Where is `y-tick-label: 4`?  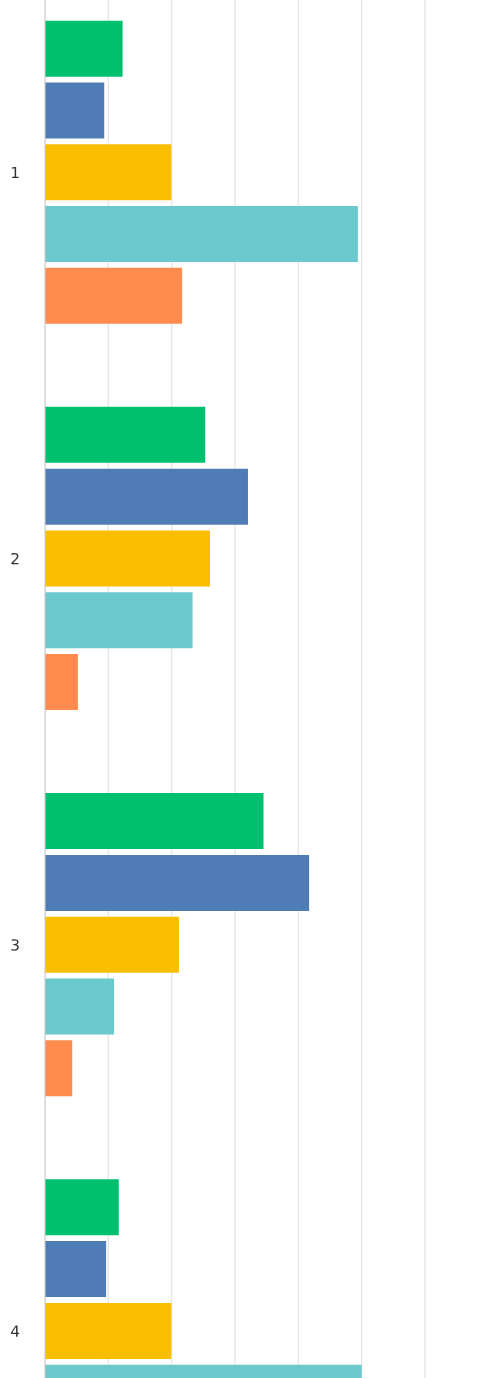 y-tick-label: 4 is located at coordinates (15, 1331).